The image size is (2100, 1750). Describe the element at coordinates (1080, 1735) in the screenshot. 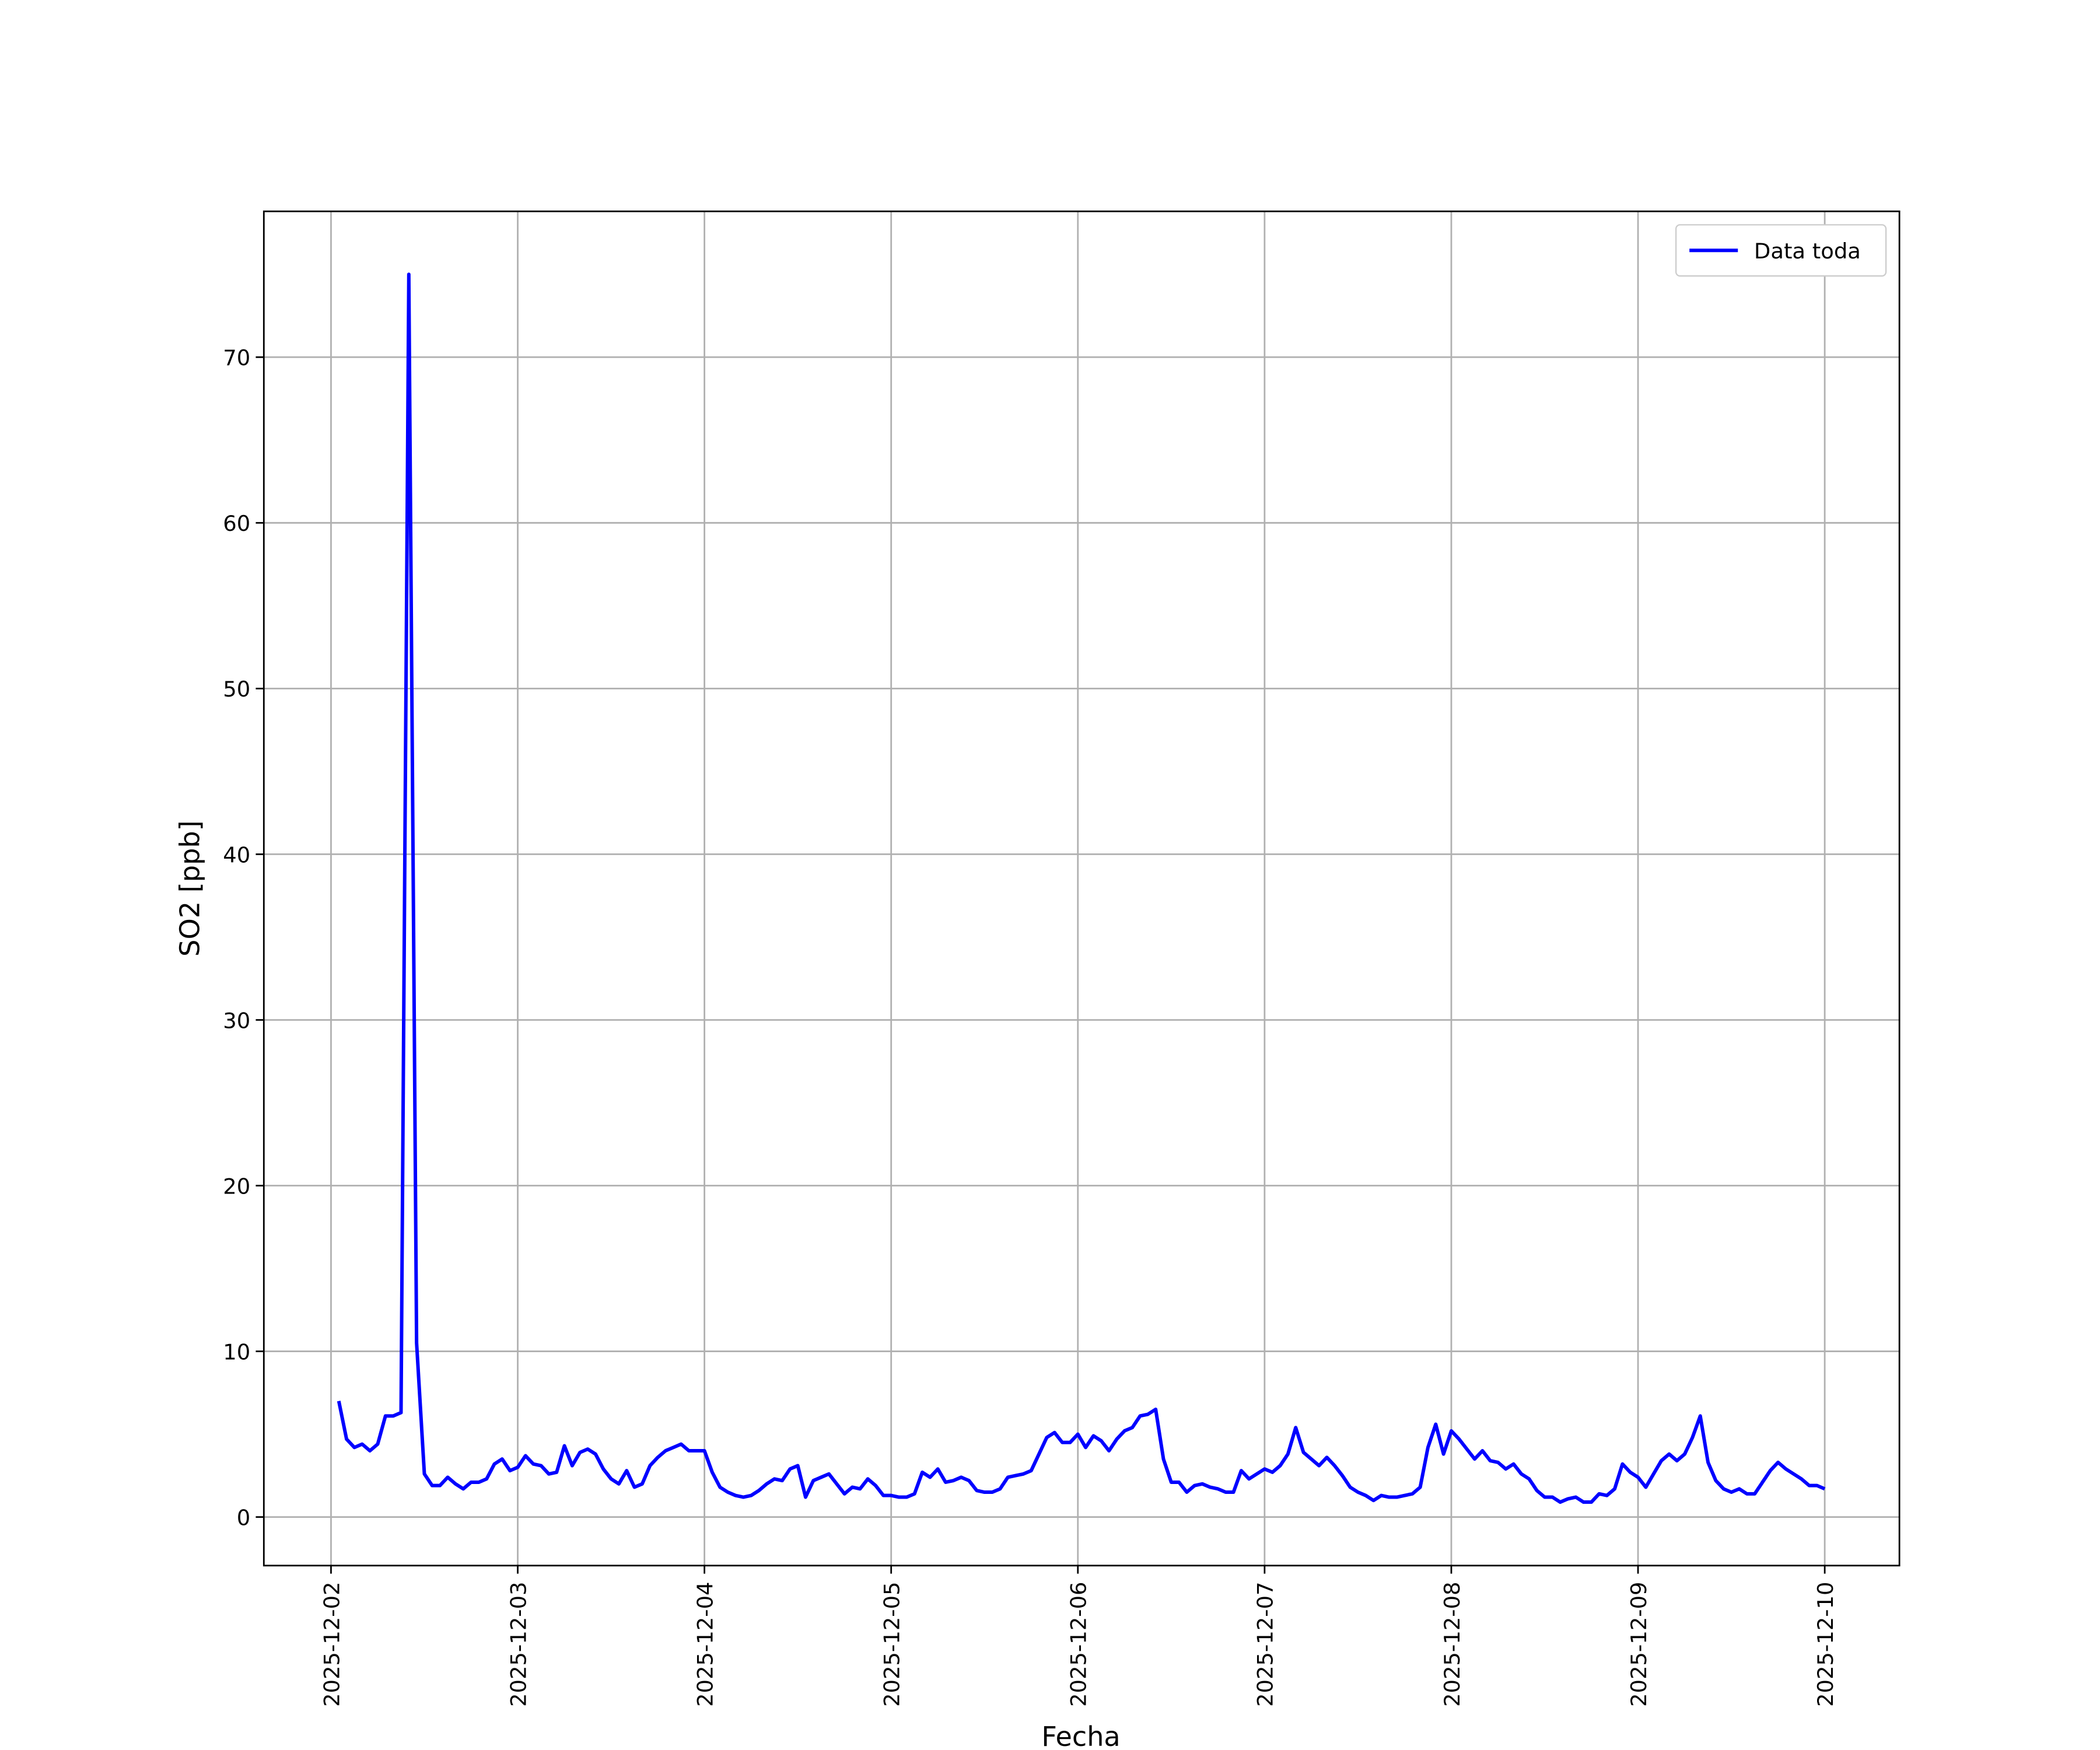

I see `x-axis-label: Fecha` at that location.